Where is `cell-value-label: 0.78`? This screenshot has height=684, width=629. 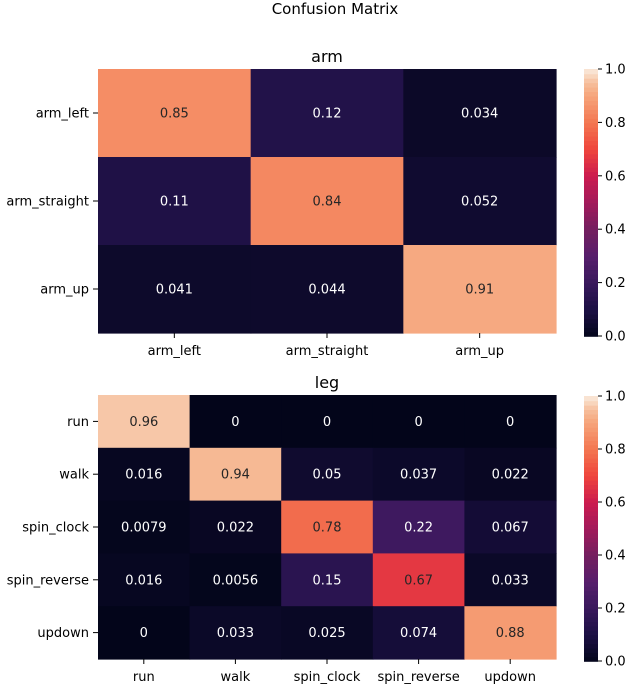 cell-value-label: 0.78 is located at coordinates (327, 528).